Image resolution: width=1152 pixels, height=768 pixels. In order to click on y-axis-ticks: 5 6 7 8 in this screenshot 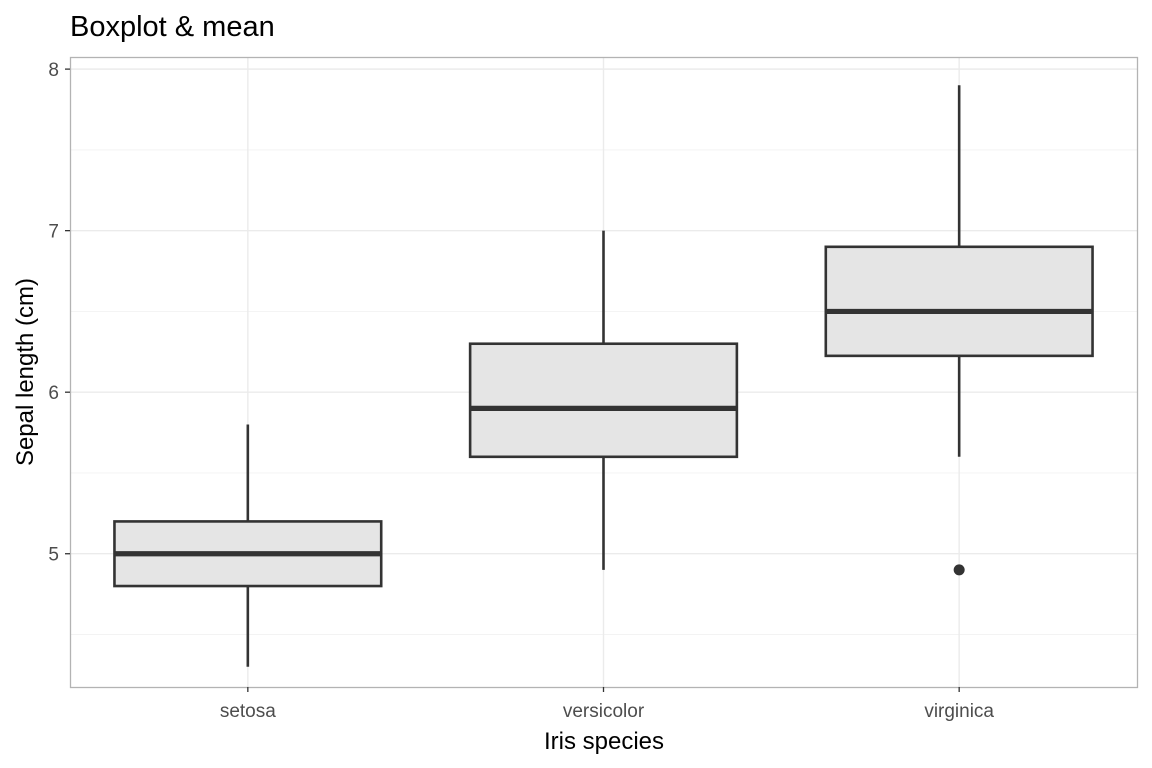, I will do `click(59, 313)`.